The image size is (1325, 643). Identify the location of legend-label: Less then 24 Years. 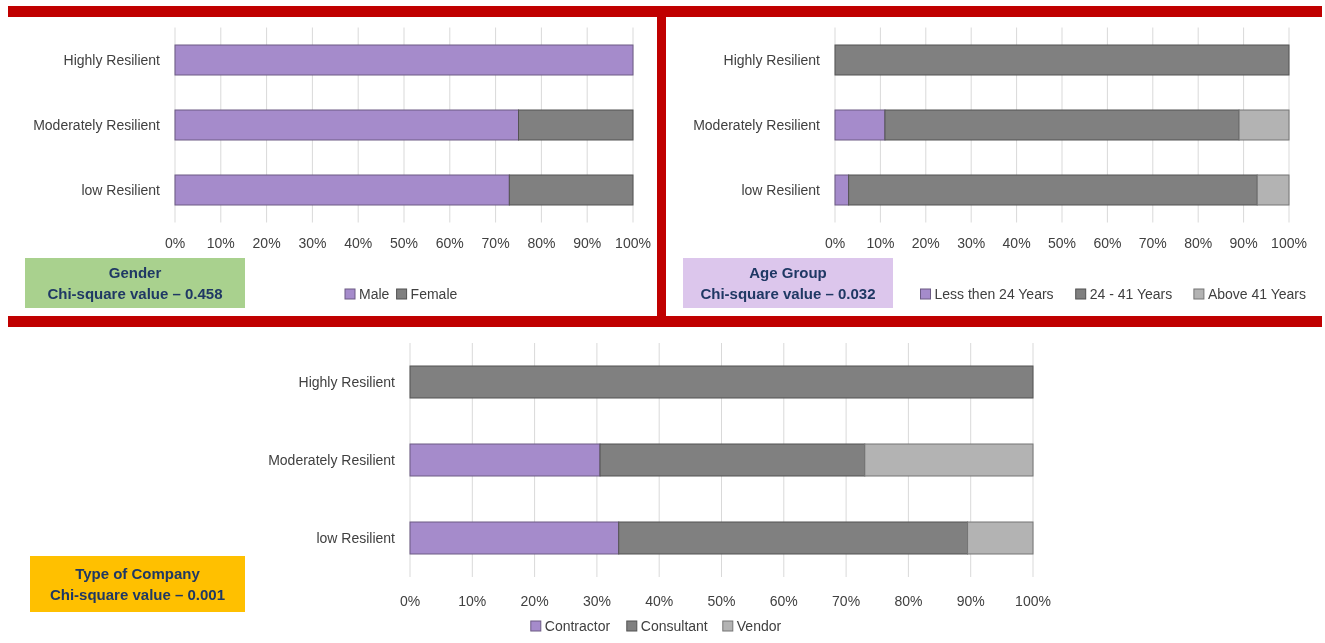
(994, 294).